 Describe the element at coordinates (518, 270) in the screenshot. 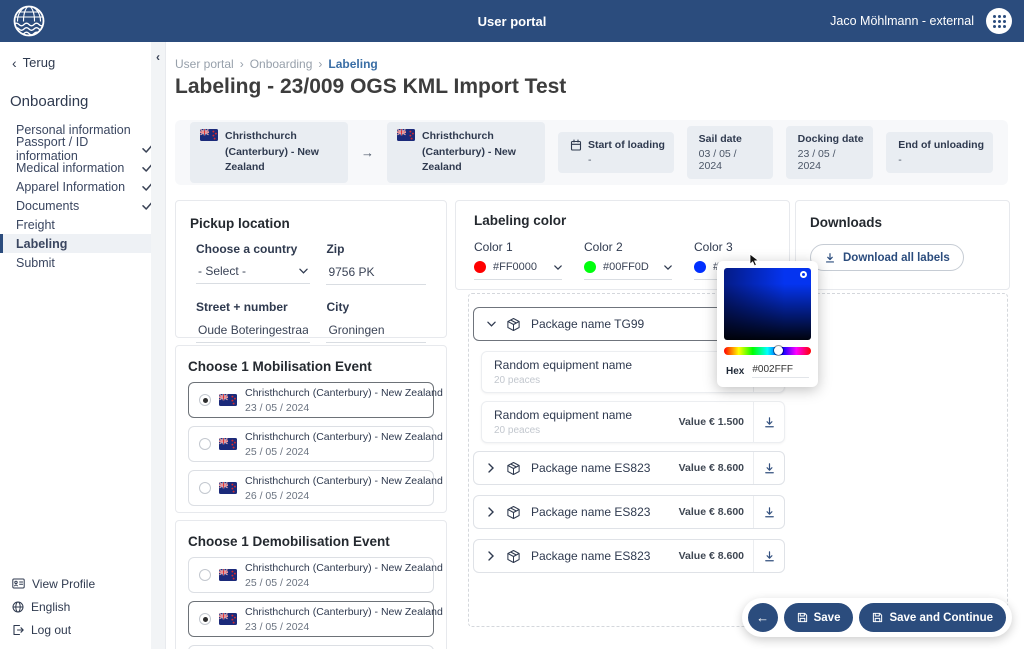

I see `color-1-select: #FF0000` at that location.